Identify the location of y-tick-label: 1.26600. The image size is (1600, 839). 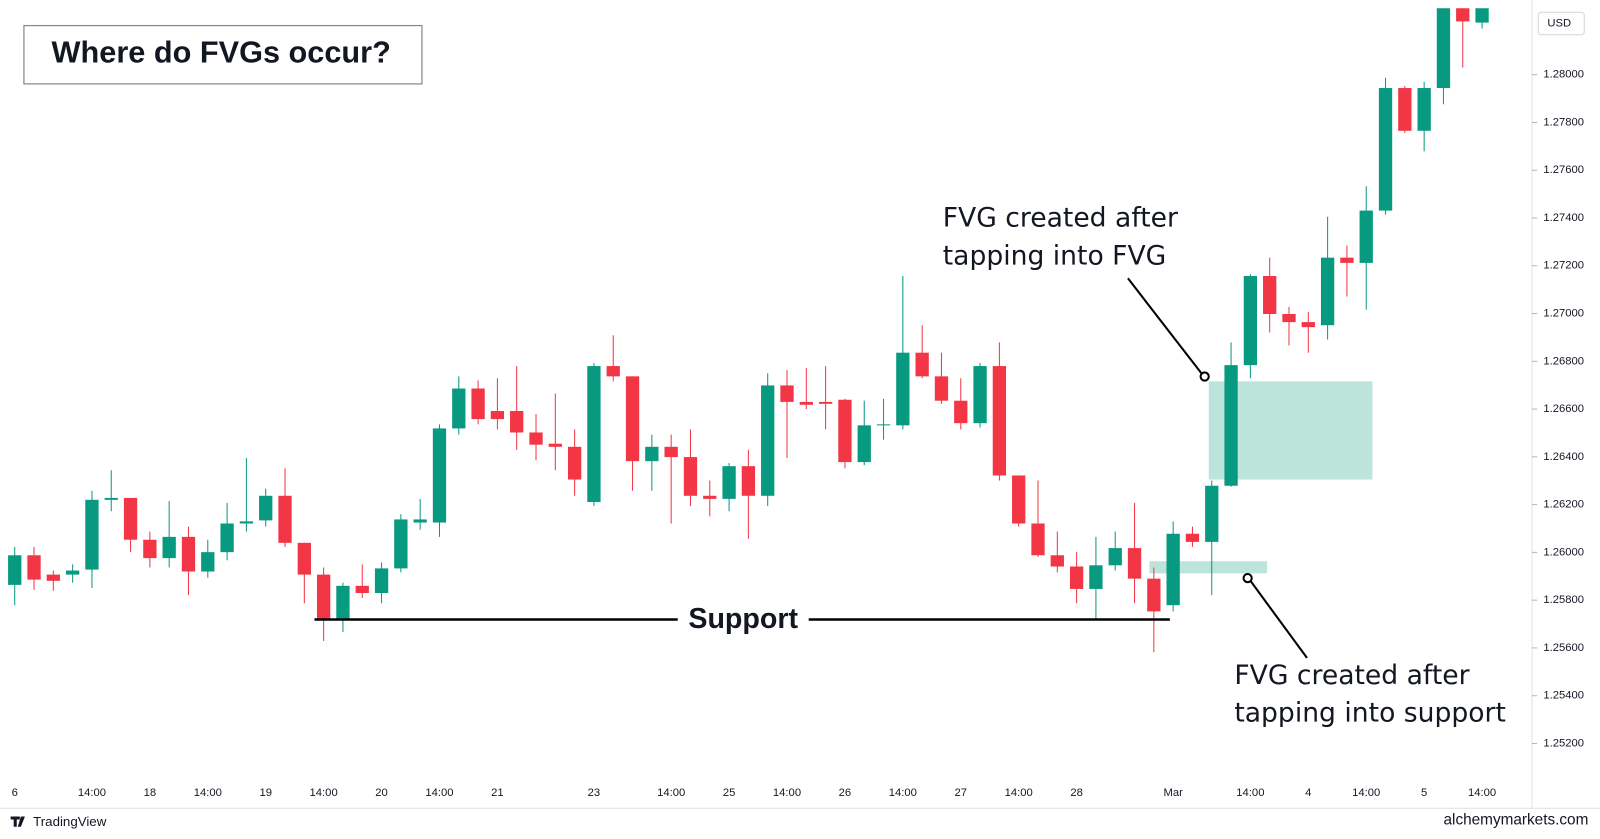
(1563, 409).